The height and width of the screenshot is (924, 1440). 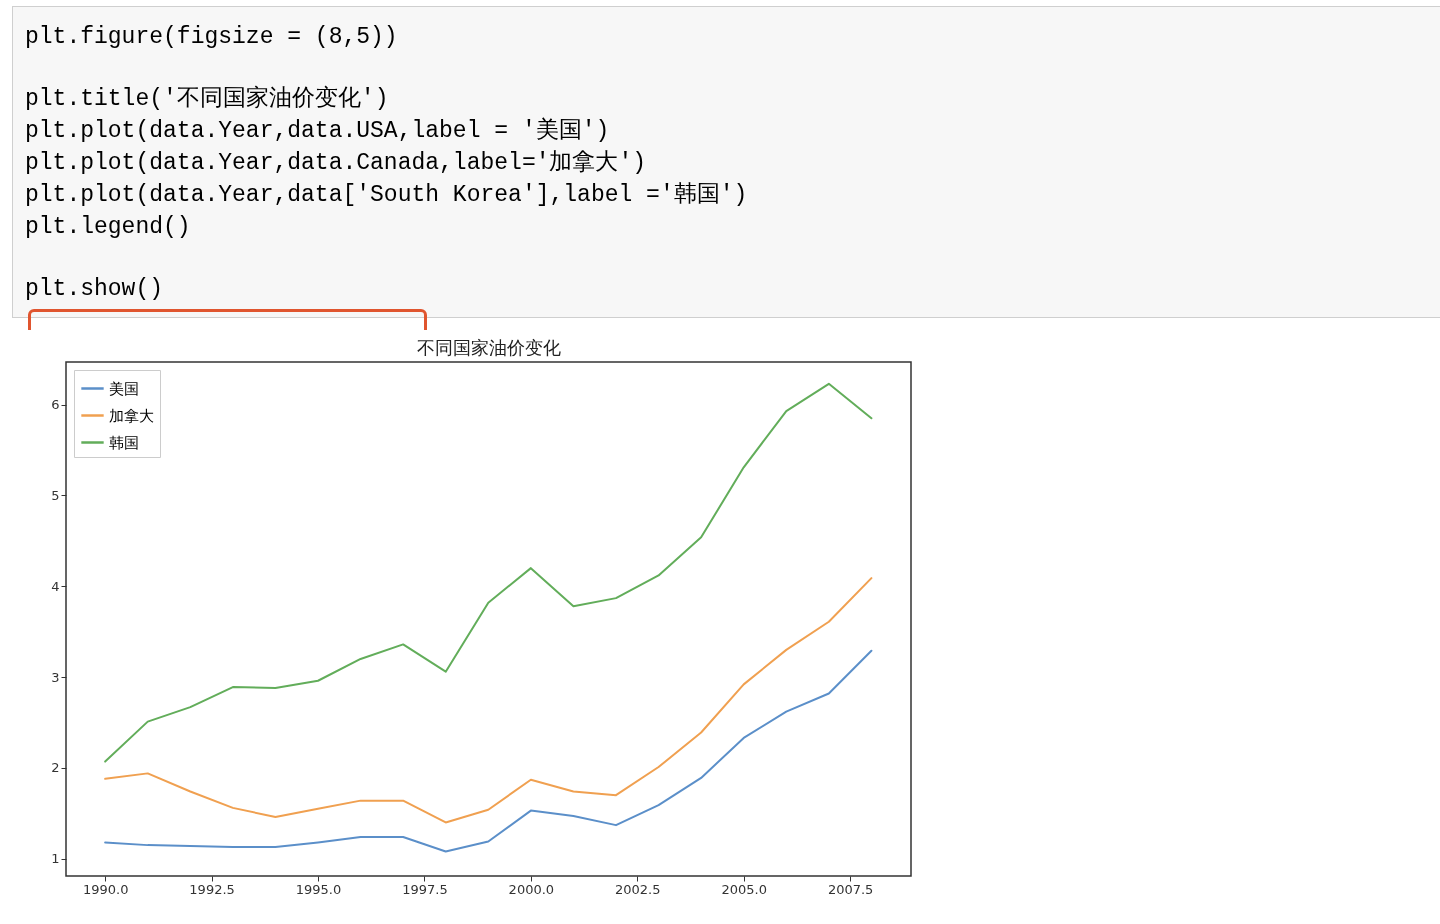 What do you see at coordinates (55, 677) in the screenshot?
I see `y-tick-label: 3` at bounding box center [55, 677].